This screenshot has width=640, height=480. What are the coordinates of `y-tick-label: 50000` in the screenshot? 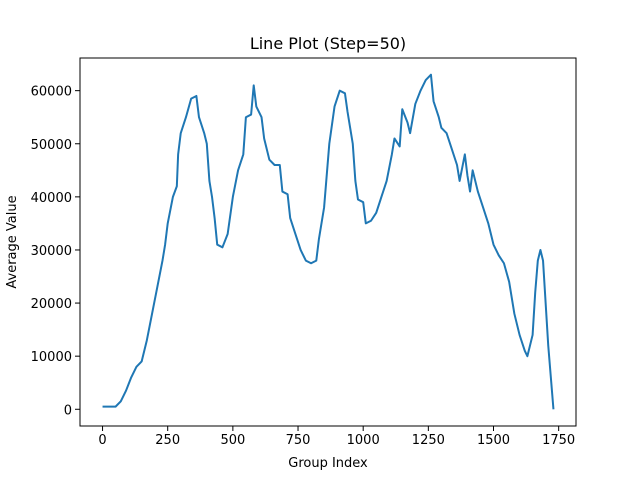 It's located at (51, 145).